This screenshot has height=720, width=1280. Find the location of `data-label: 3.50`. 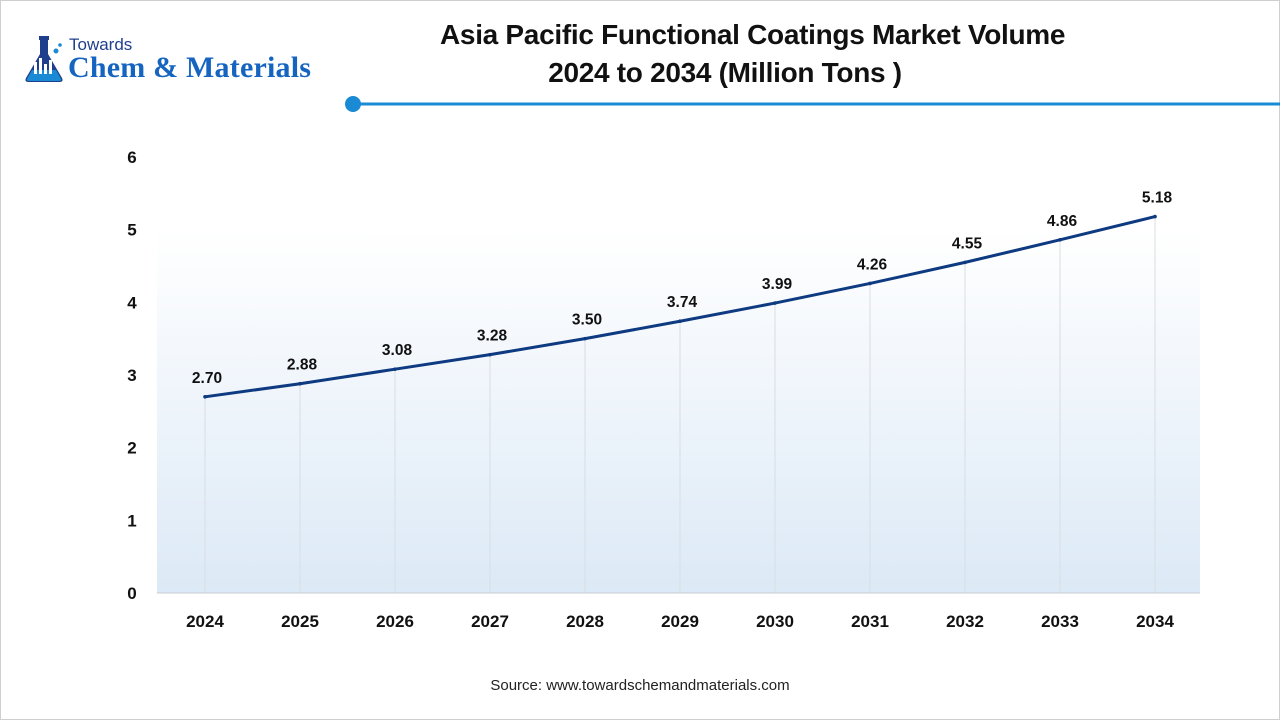

data-label: 3.50 is located at coordinates (587, 320).